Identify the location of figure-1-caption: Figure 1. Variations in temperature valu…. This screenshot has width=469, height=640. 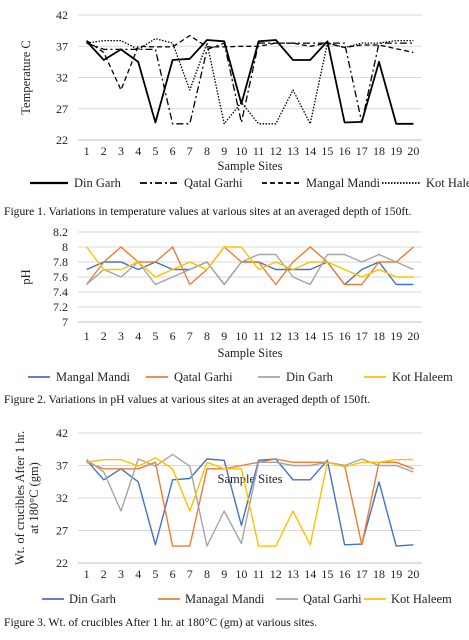
(208, 211).